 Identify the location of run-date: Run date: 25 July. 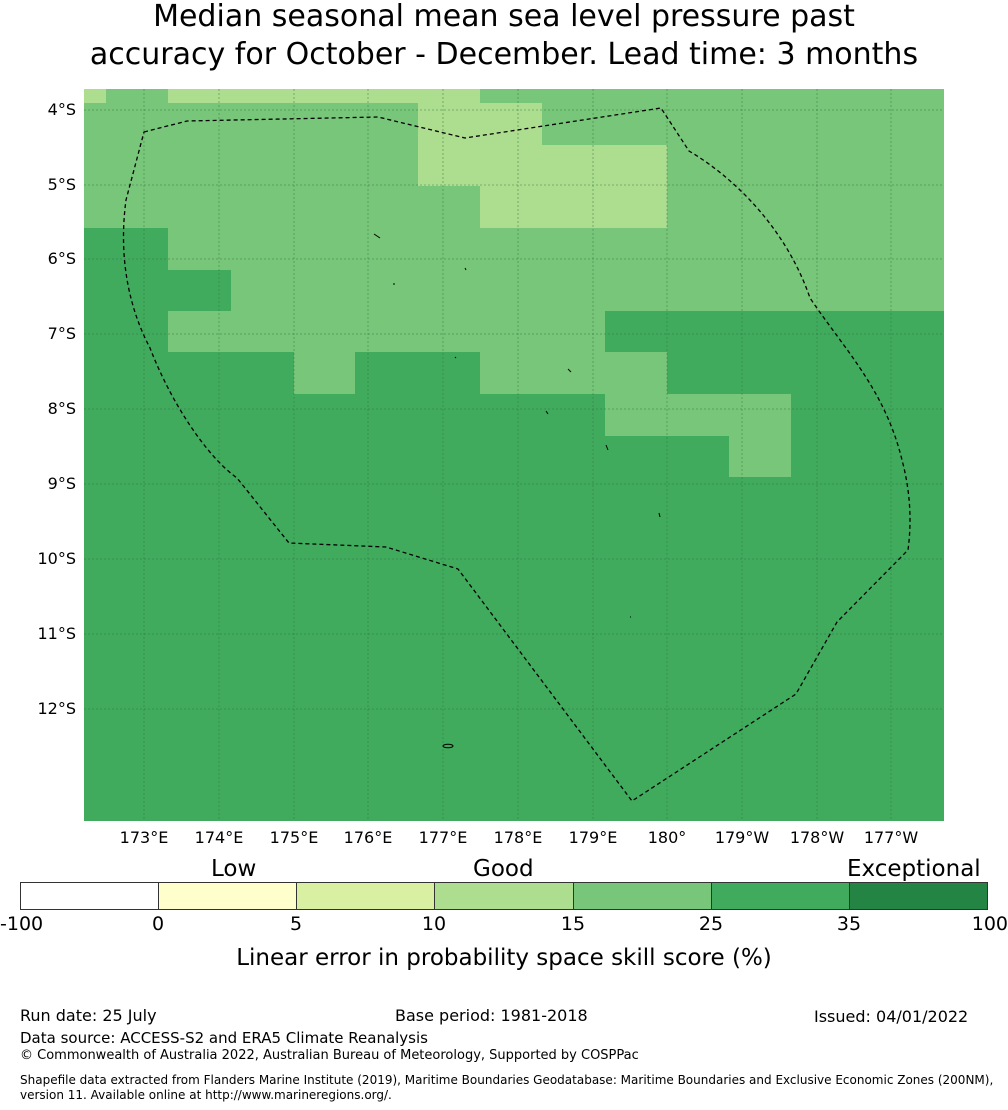
(88, 1015).